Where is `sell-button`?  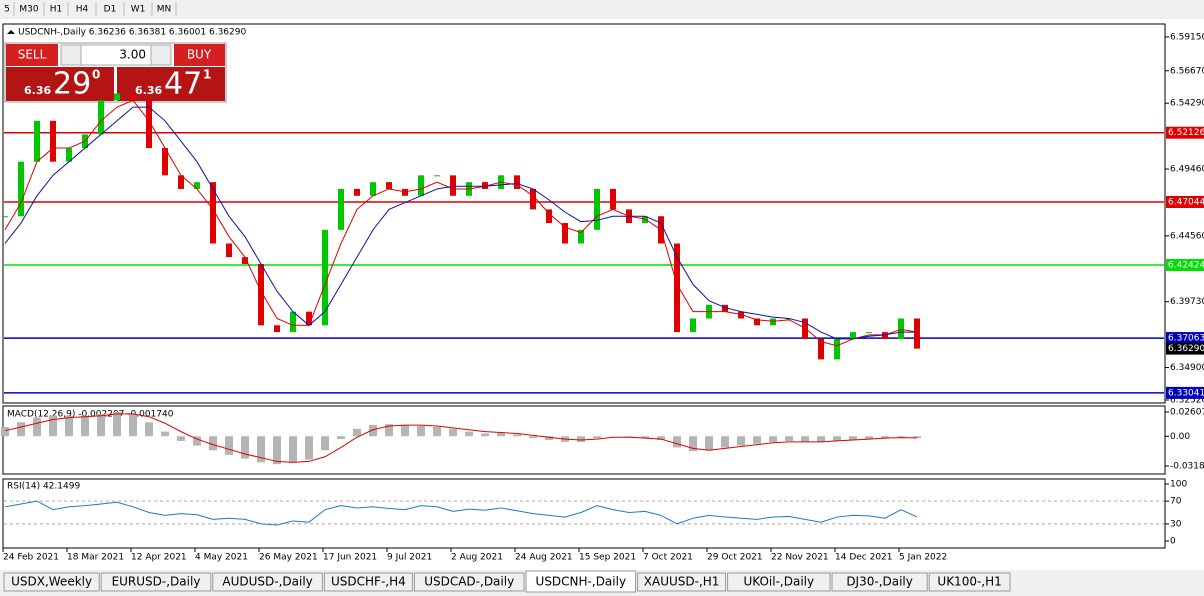
sell-button is located at coordinates (32, 55).